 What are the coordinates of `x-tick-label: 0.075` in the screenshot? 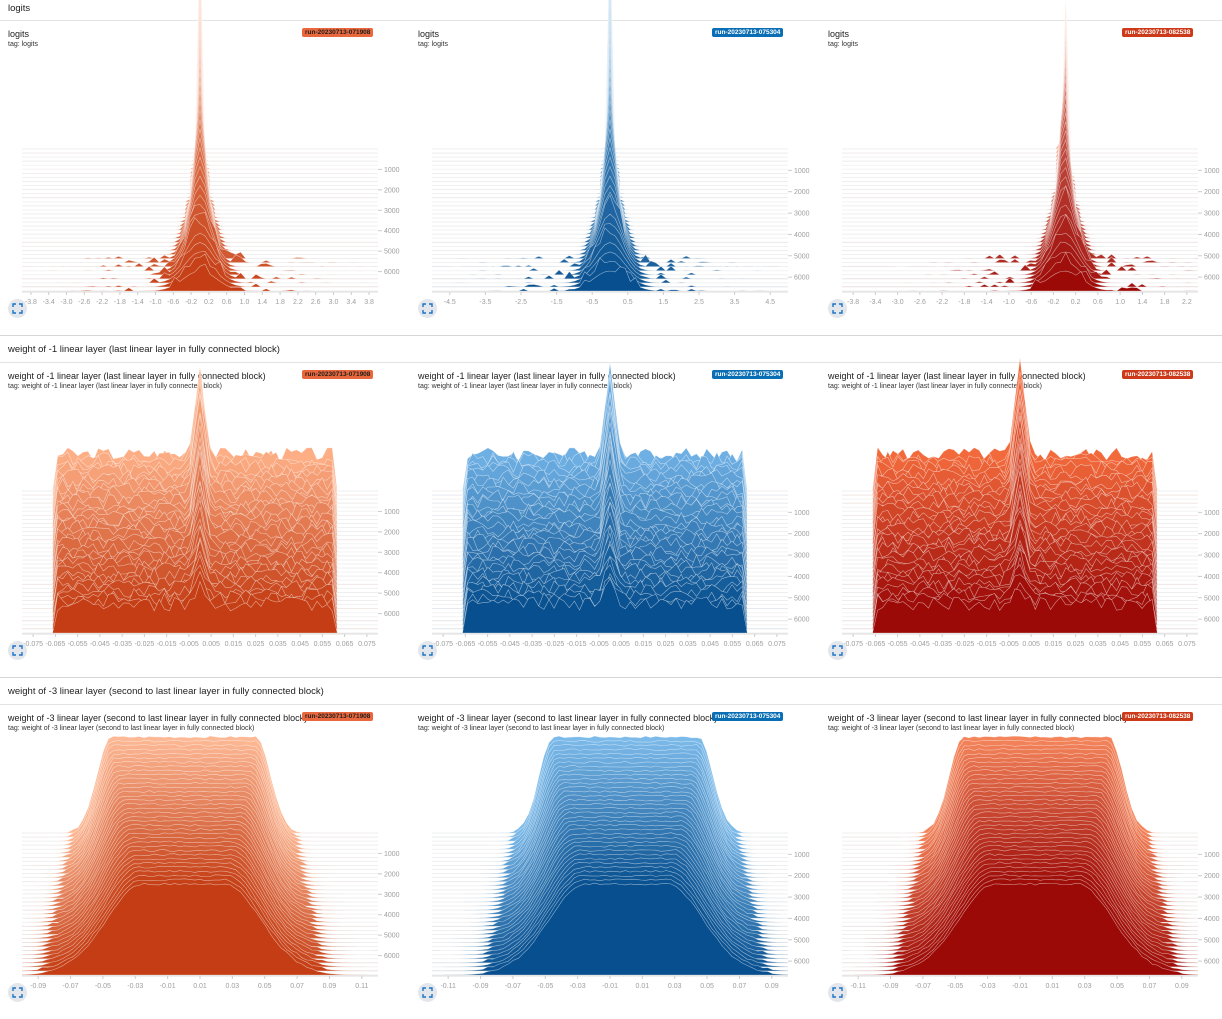 It's located at (367, 644).